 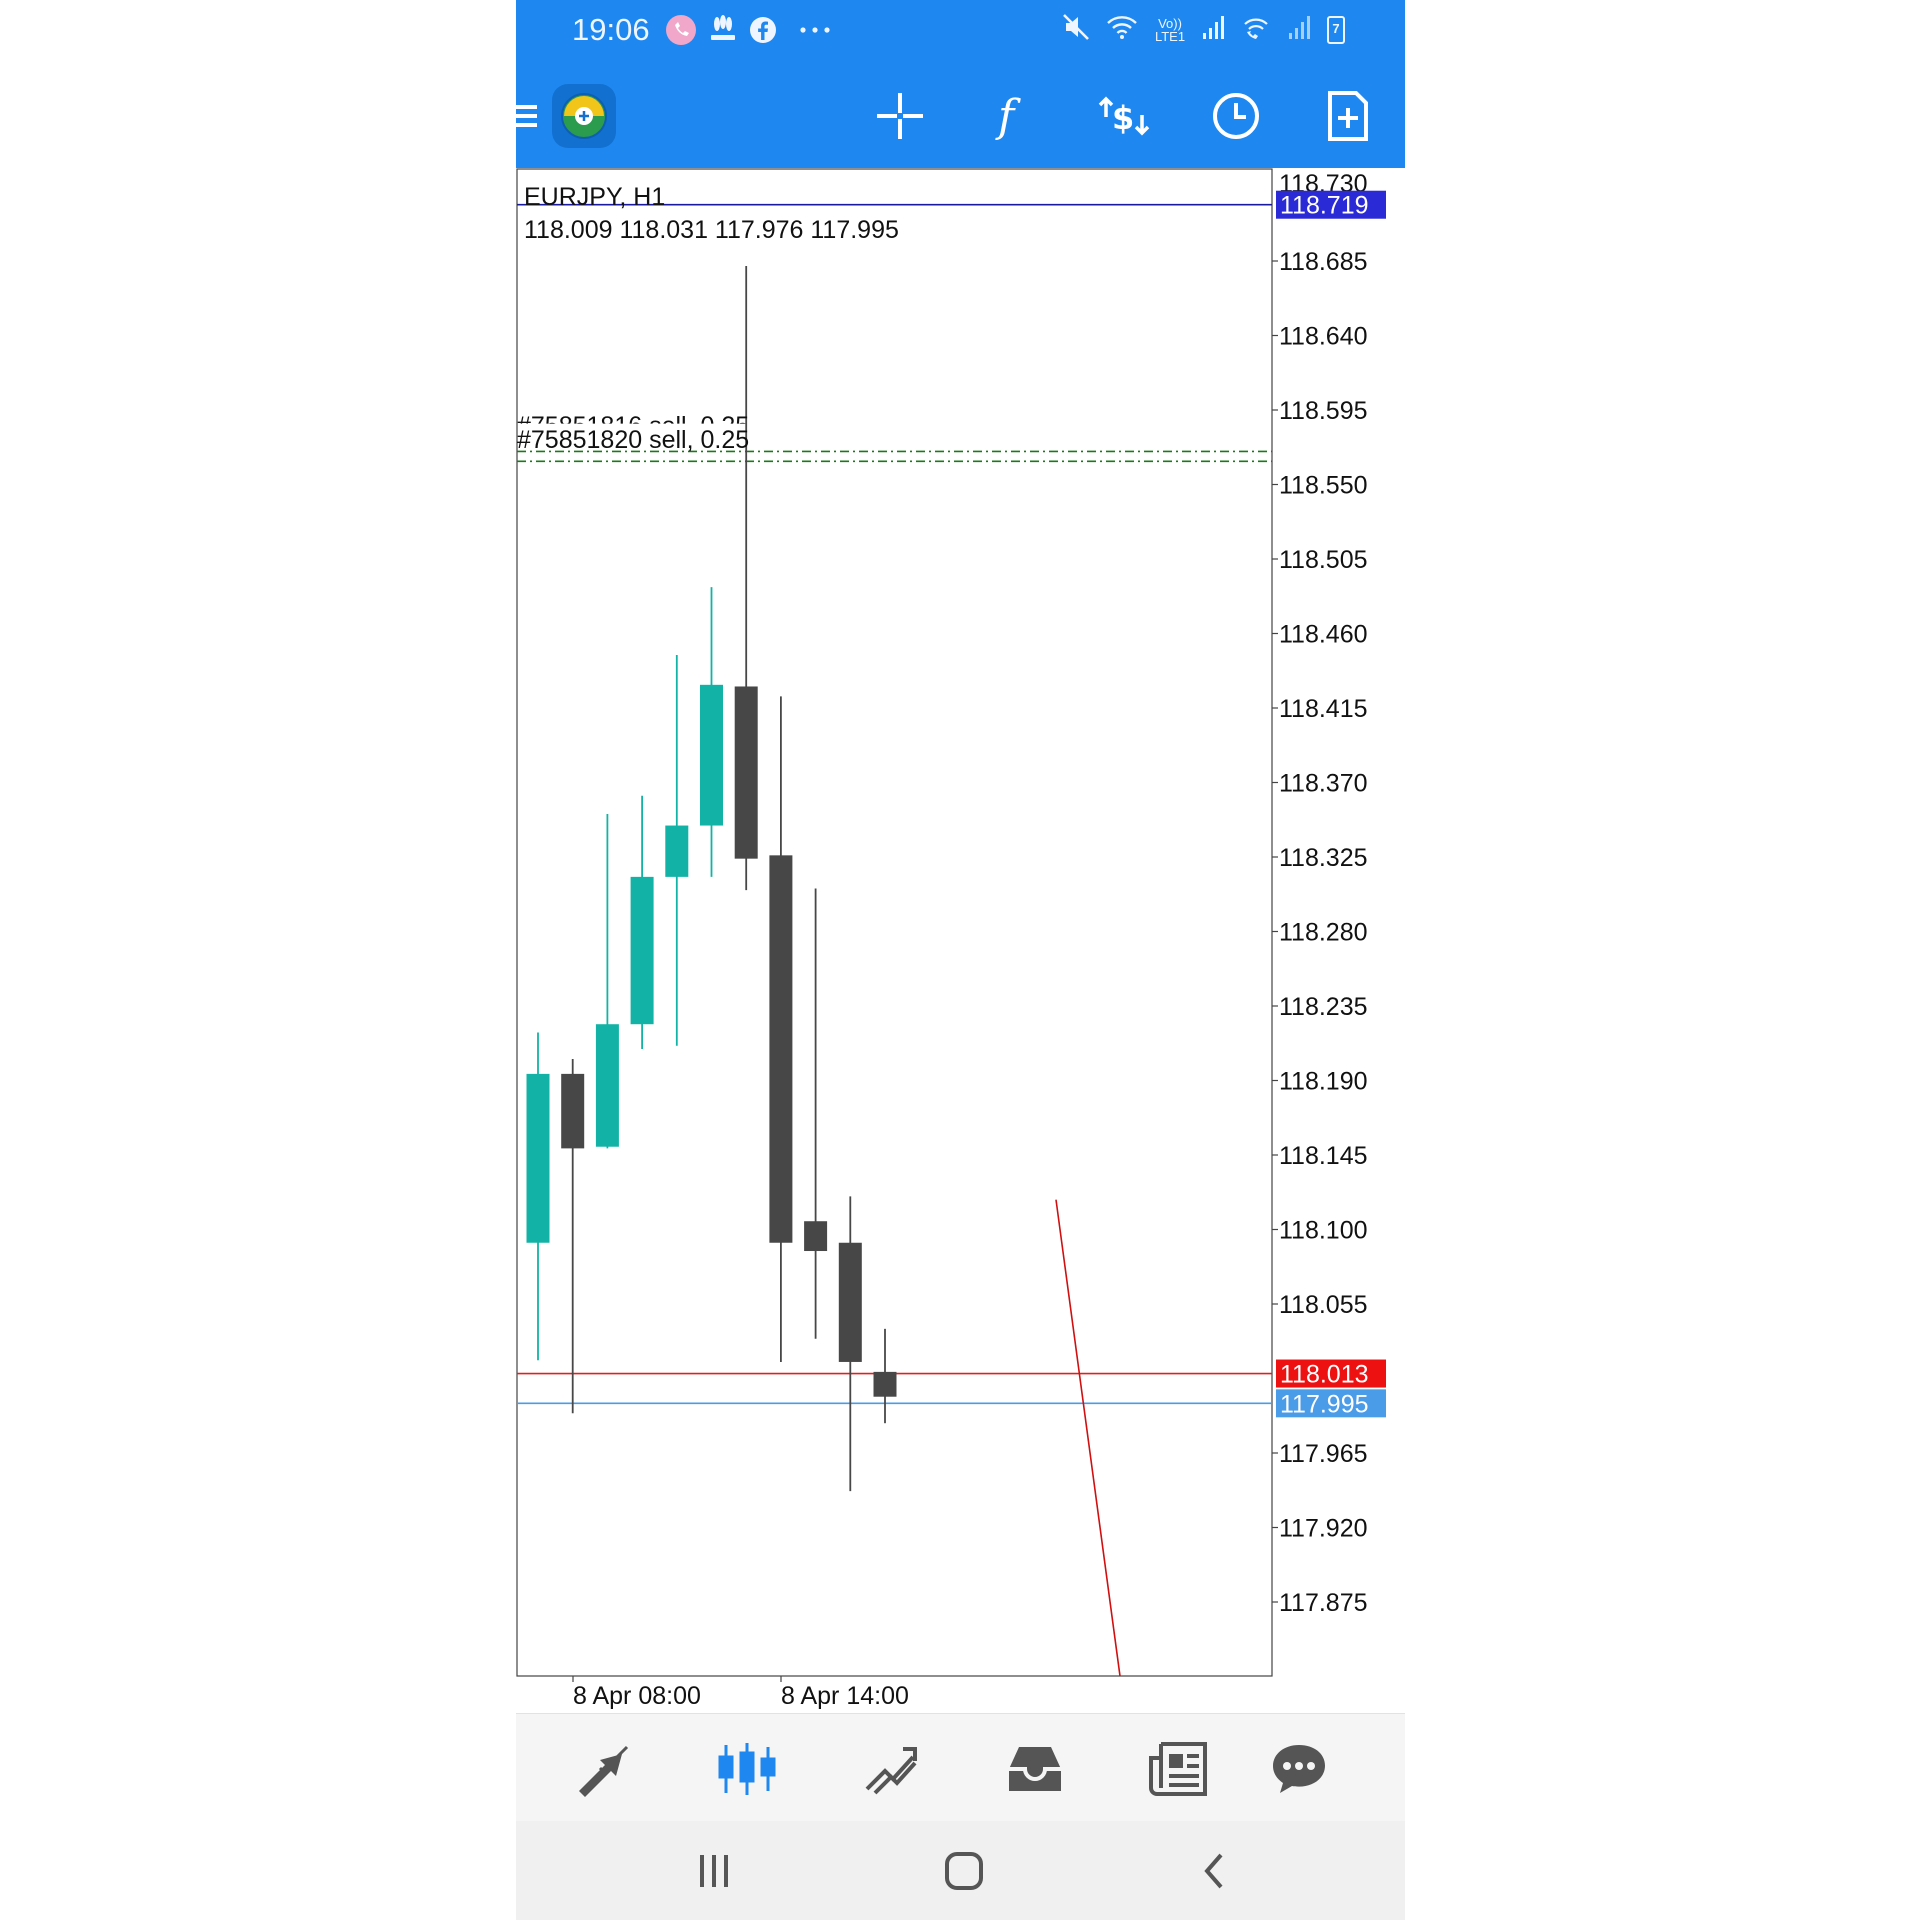 I want to click on status-right-icons: Vo)) LTE1 7, so click(x=1203, y=29).